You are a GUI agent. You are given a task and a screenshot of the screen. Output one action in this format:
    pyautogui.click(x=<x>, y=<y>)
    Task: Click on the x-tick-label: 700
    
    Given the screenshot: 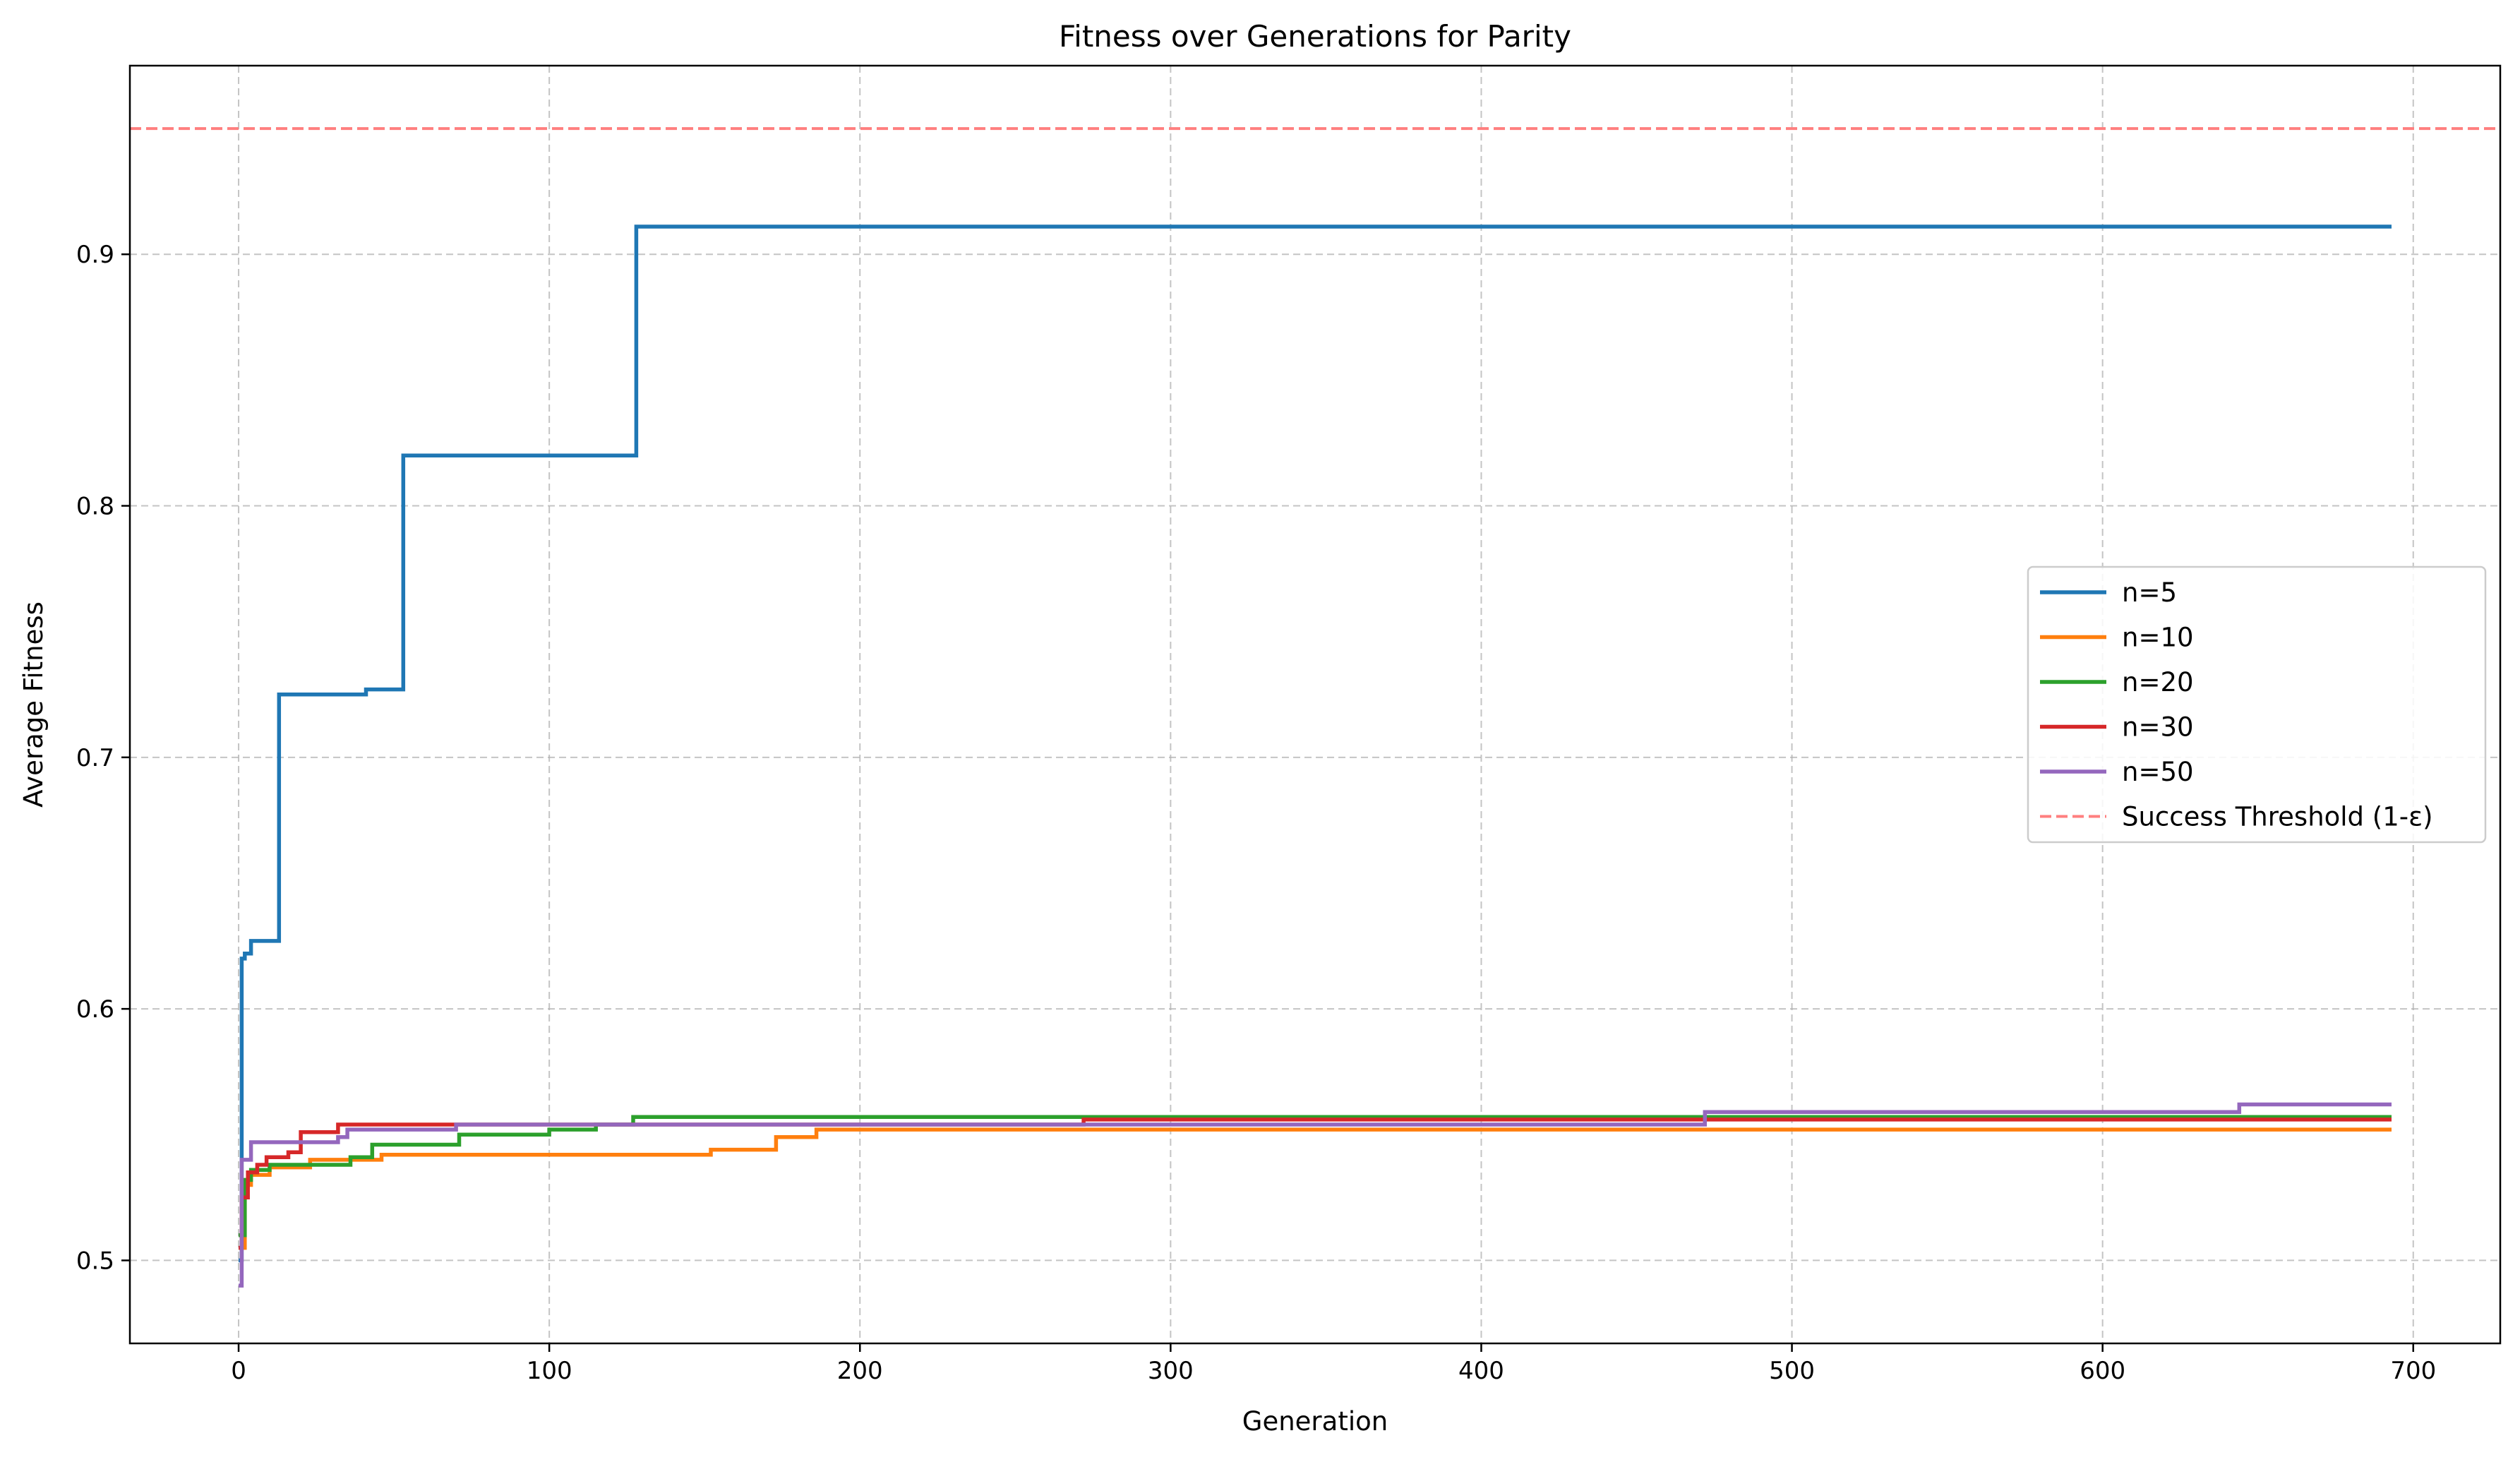 What is the action you would take?
    pyautogui.click(x=2413, y=1371)
    